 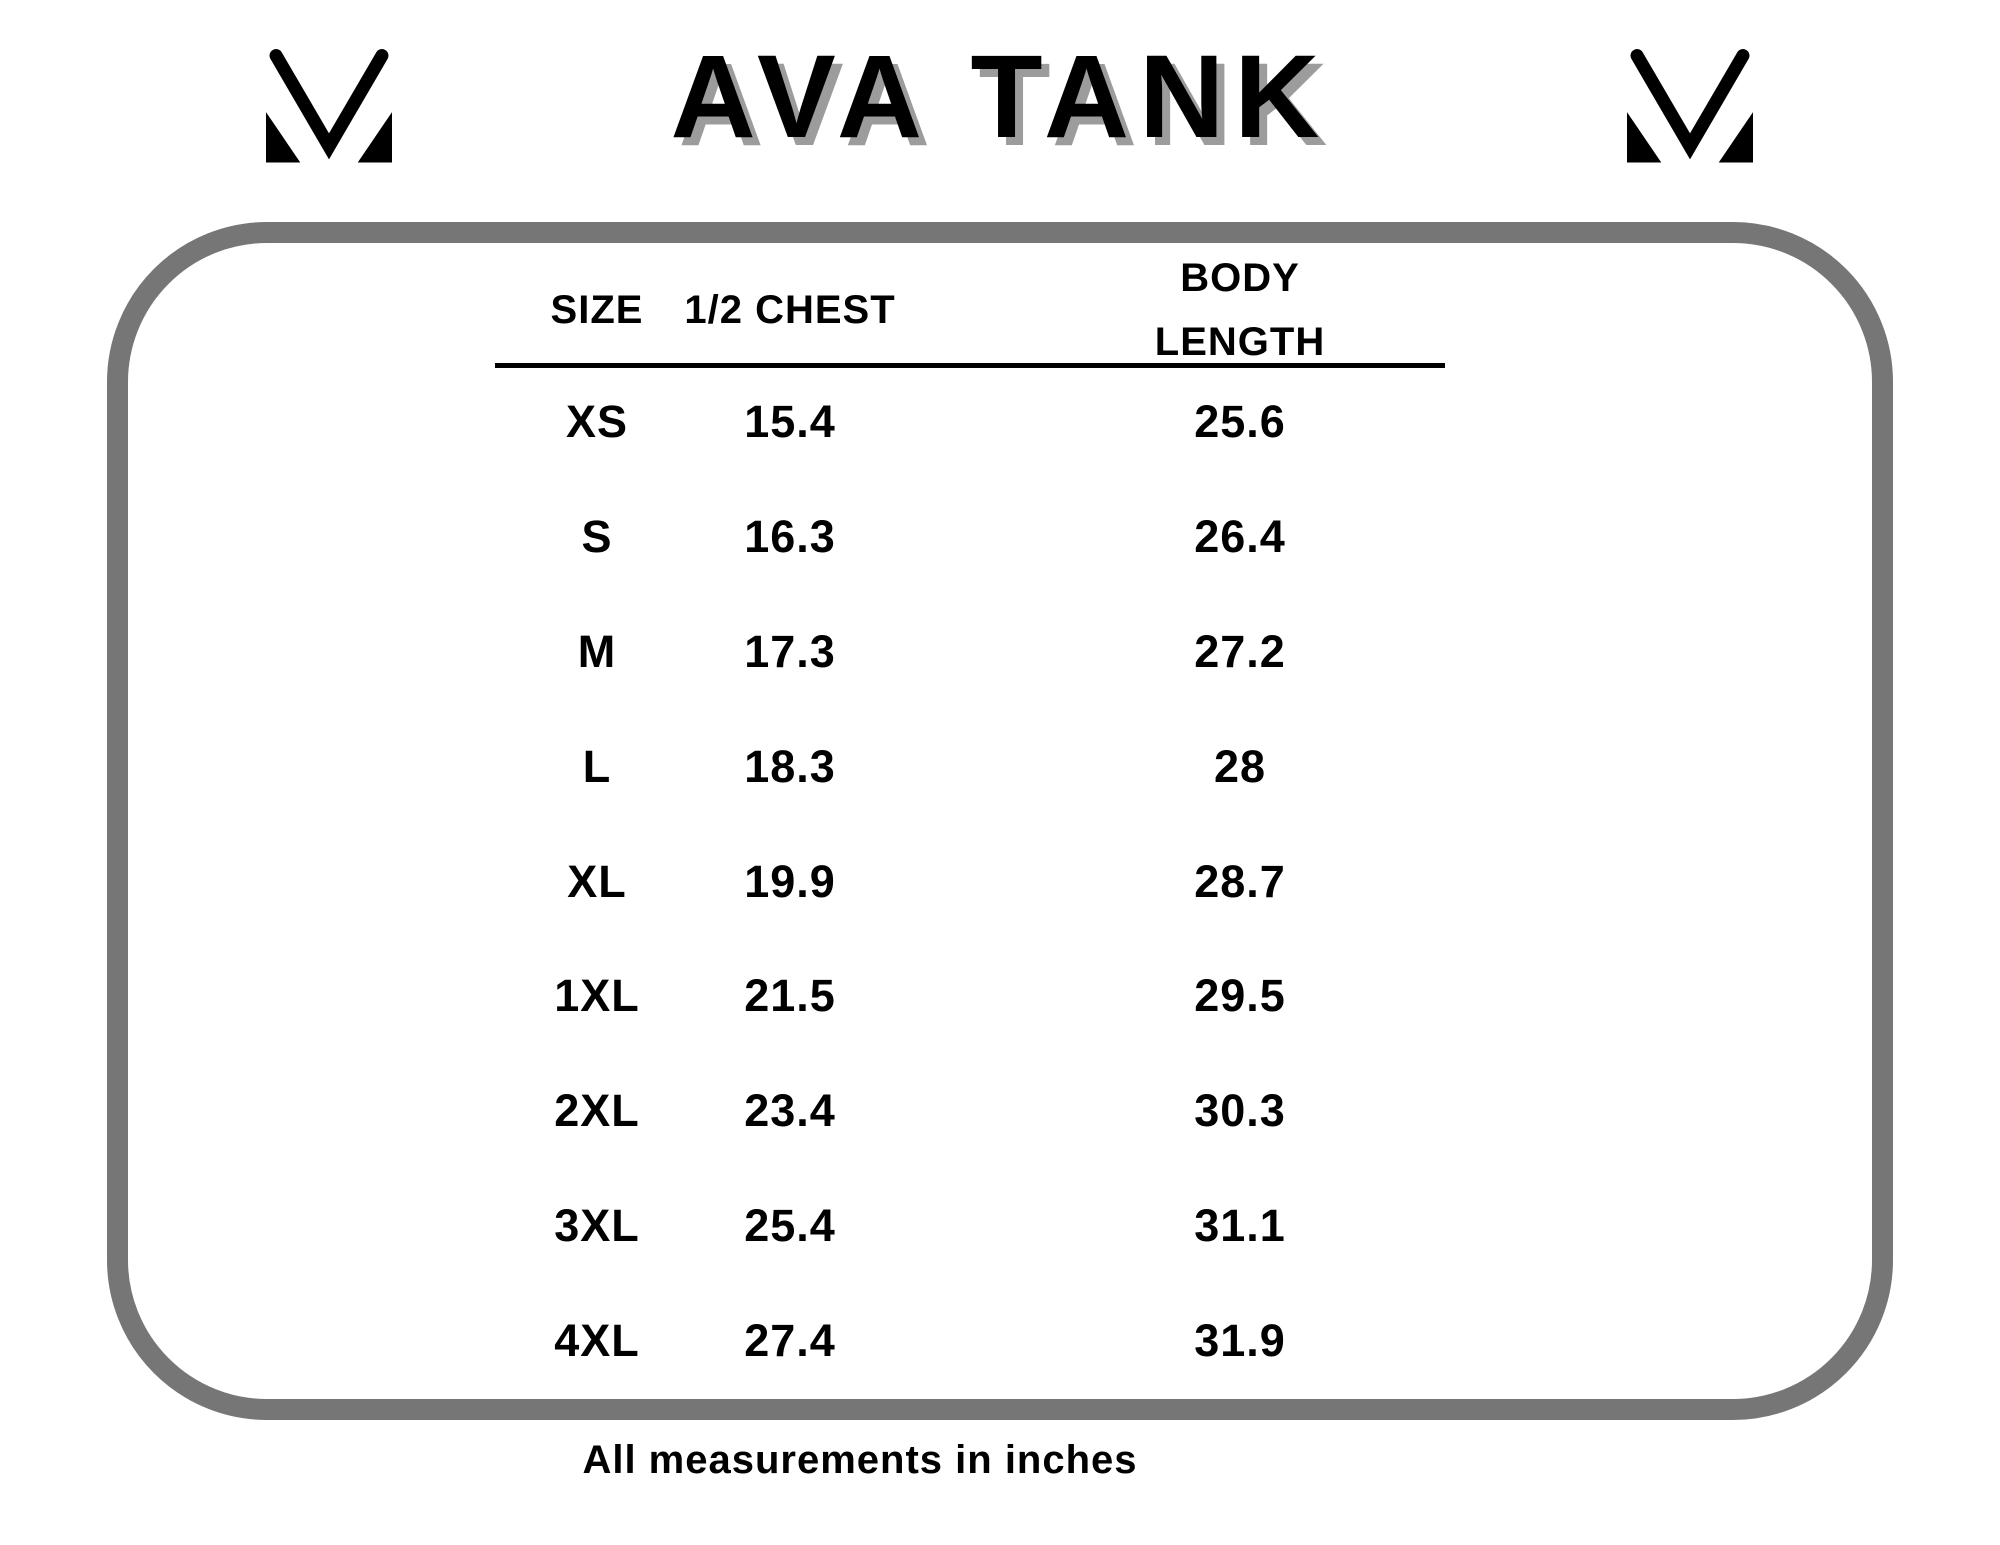 I want to click on half-chest-cell: 25.4, so click(x=790, y=1225).